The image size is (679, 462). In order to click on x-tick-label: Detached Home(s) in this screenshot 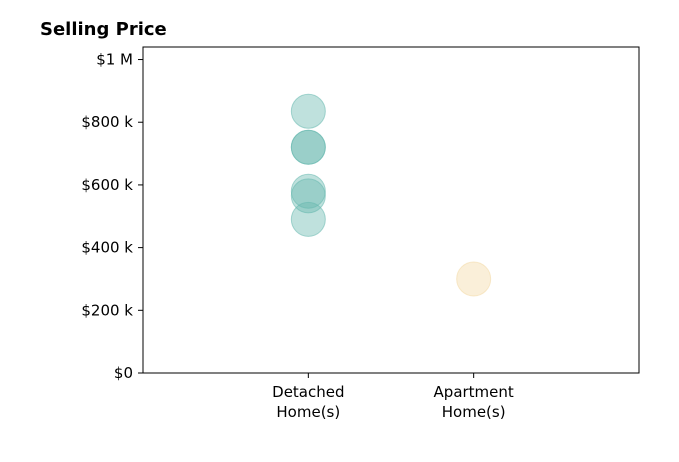, I will do `click(308, 402)`.